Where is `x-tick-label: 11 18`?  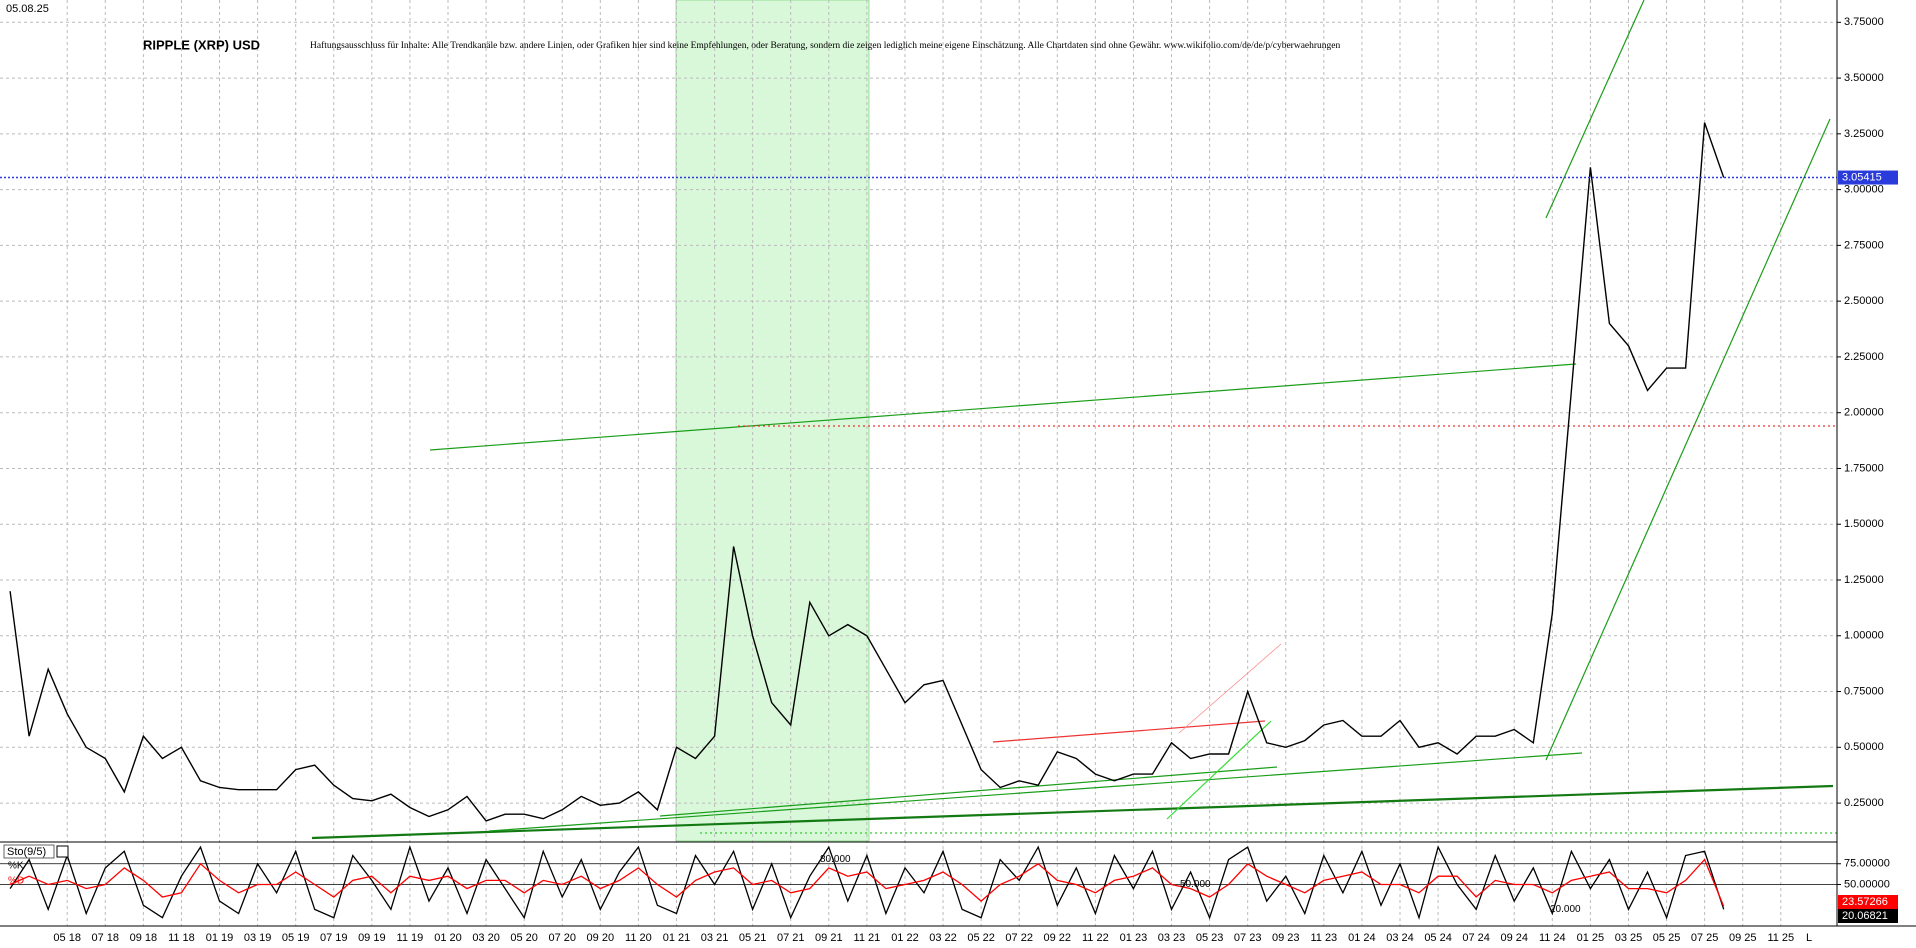 x-tick-label: 11 18 is located at coordinates (181, 938).